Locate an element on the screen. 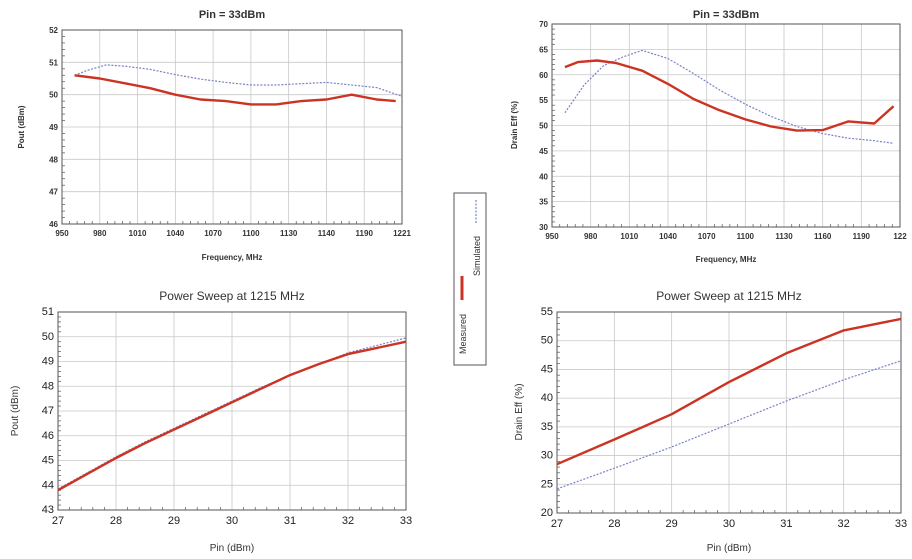  legend-frame is located at coordinates (470, 279).